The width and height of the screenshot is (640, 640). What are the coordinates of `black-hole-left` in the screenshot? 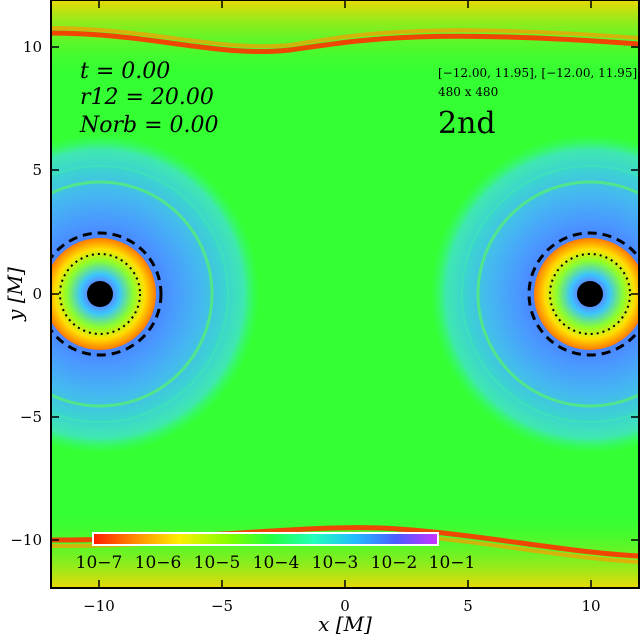 It's located at (100, 294).